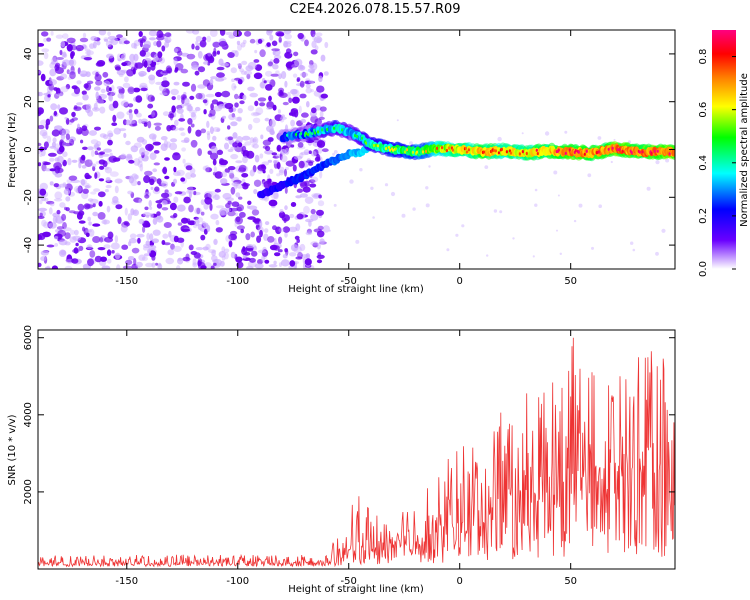  What do you see at coordinates (126, 581) in the screenshot?
I see `x-tick-label: -150` at bounding box center [126, 581].